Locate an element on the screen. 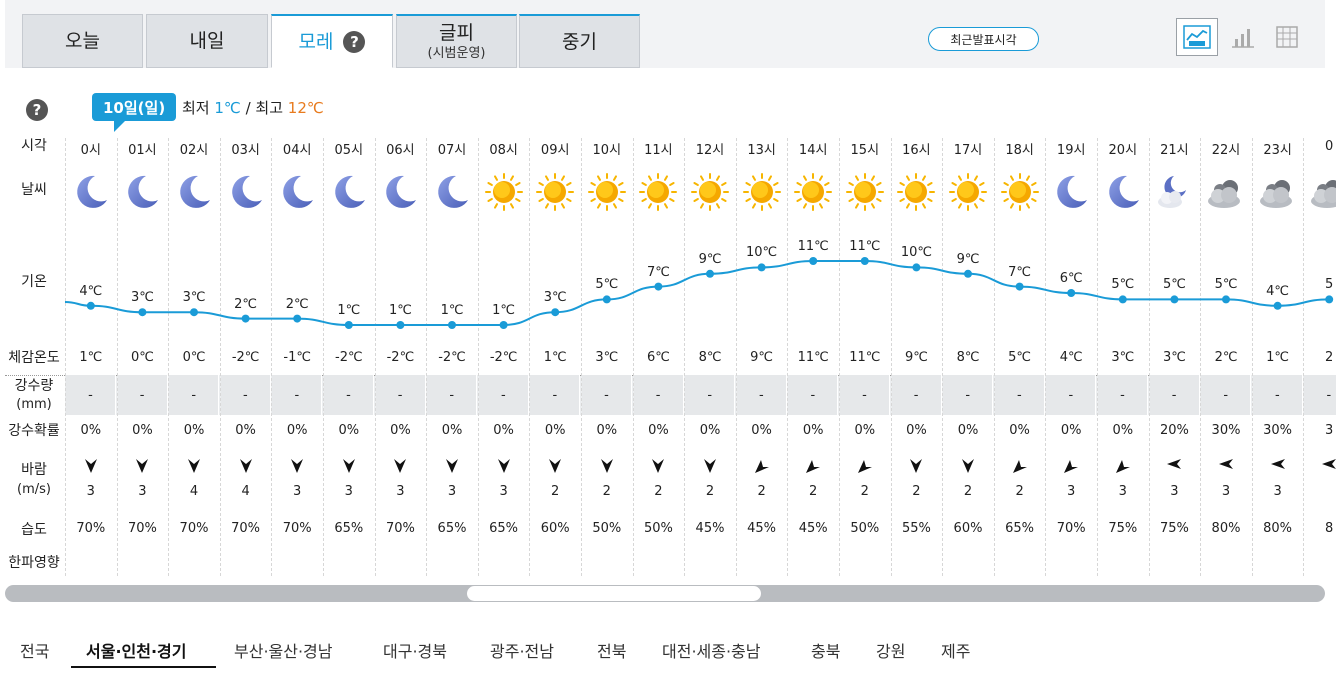  region-tab: 전국 is located at coordinates (35, 651).